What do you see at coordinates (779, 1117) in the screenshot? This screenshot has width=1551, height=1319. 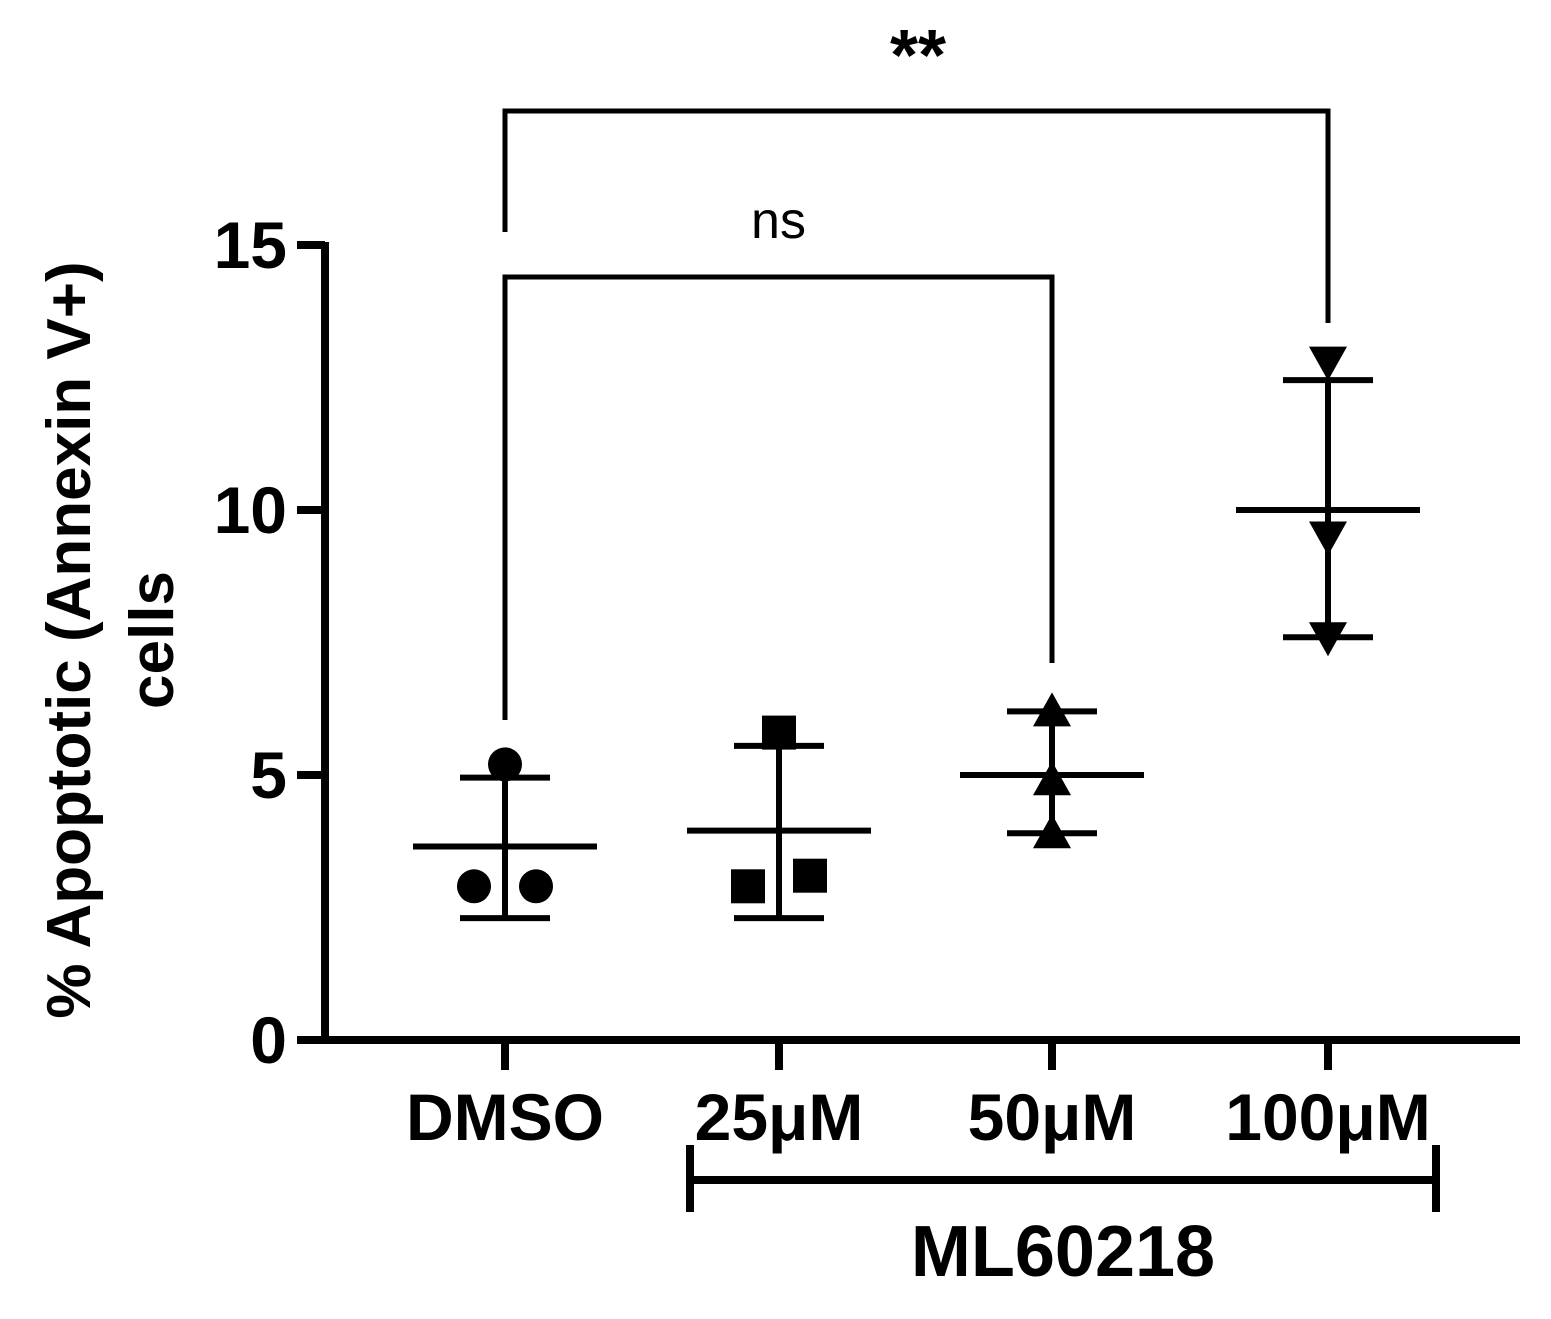 I see `x-tick-label: 25μM` at bounding box center [779, 1117].